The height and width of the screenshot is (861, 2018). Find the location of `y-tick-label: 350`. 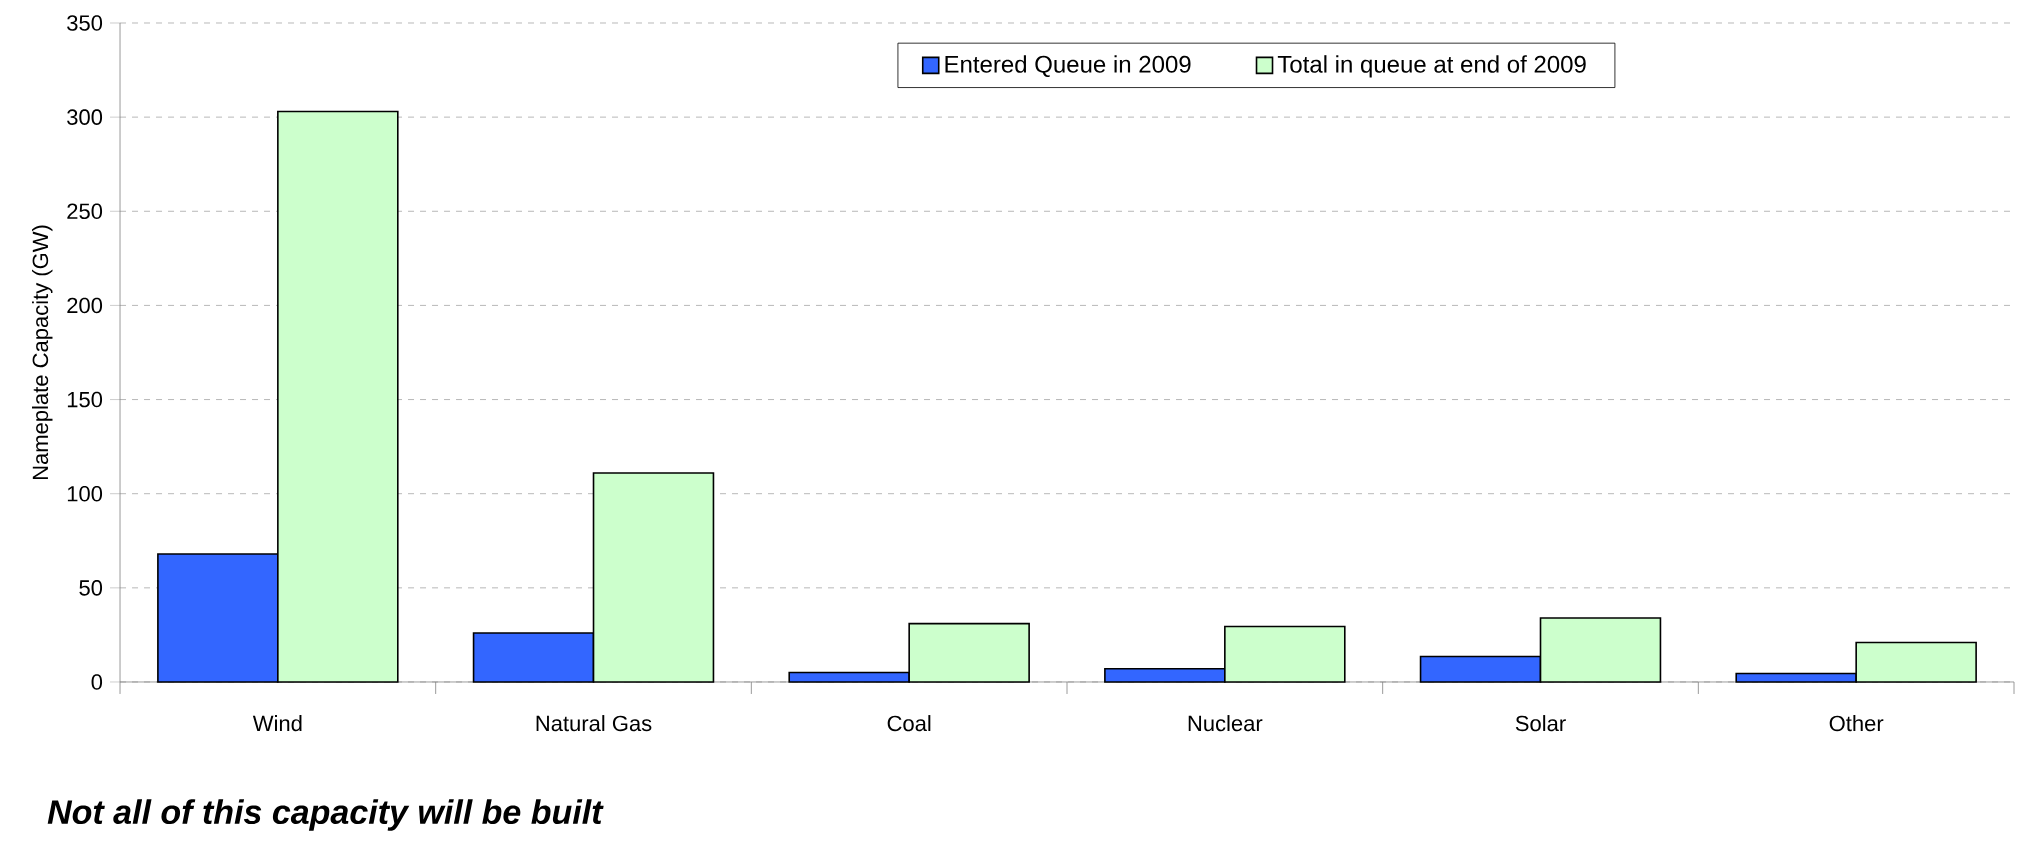

y-tick-label: 350 is located at coordinates (85, 23).